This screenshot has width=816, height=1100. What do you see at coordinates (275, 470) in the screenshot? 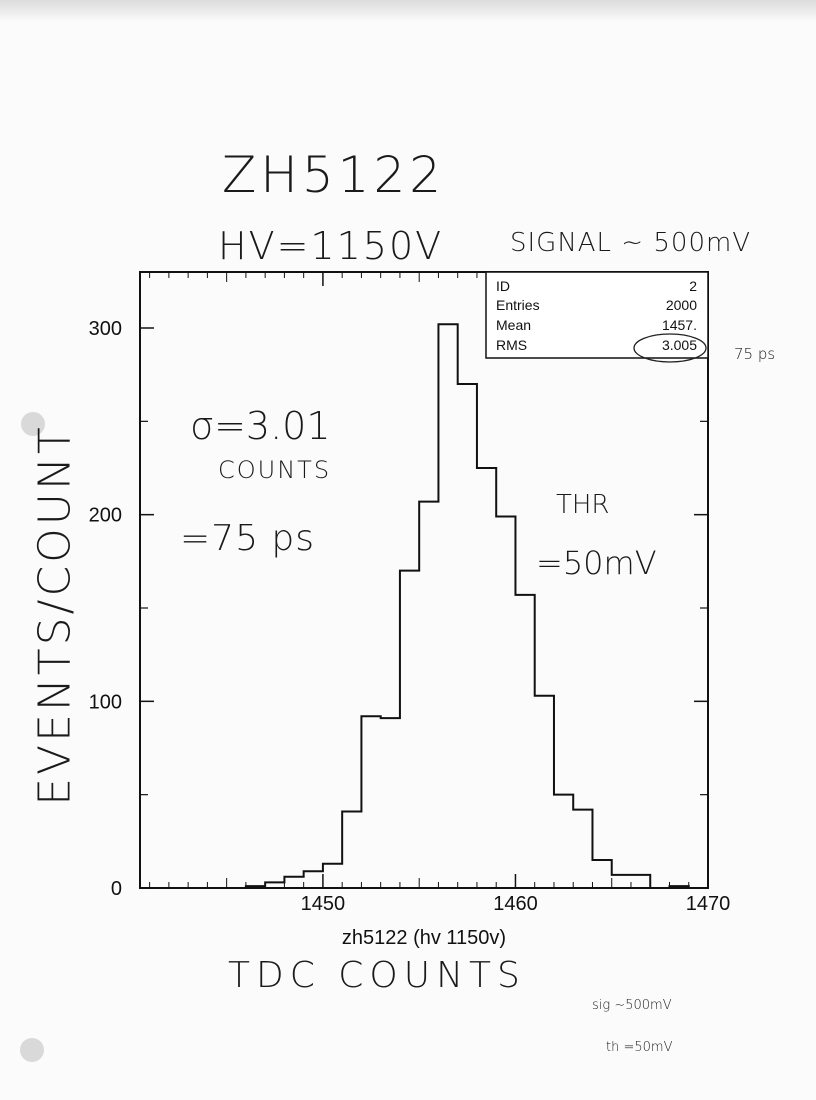
I see `note-counts: COUNTS` at bounding box center [275, 470].